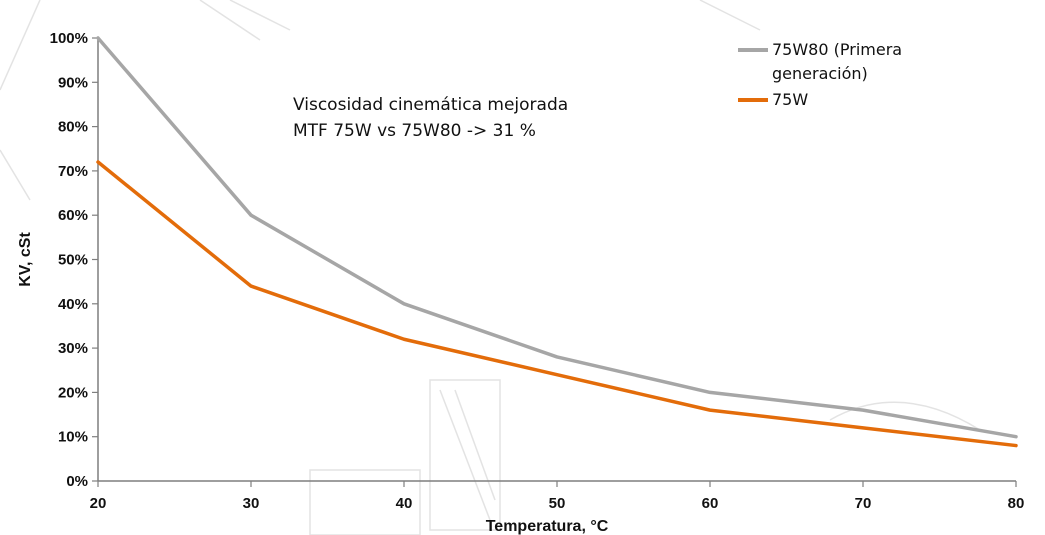 Image resolution: width=1045 pixels, height=535 pixels. I want to click on y-tick-label: 40%, so click(73, 304).